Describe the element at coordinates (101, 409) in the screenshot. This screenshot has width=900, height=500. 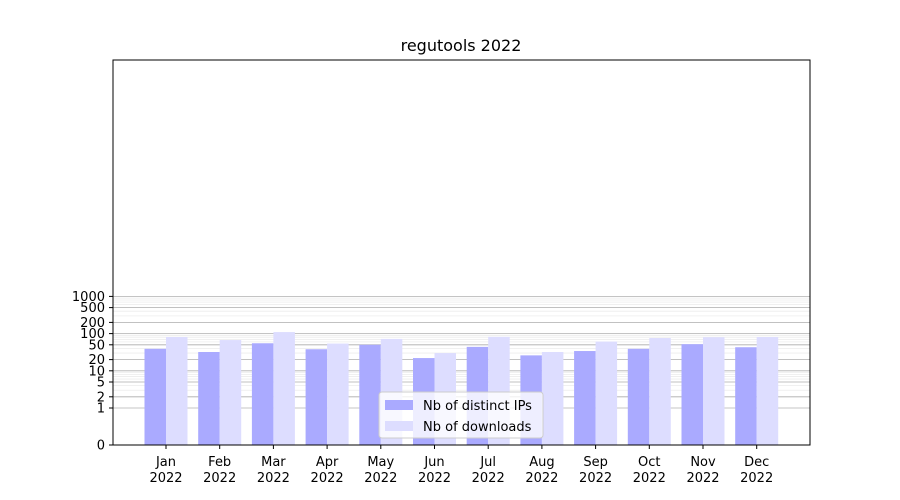
I see `y-tick-label: 1` at that location.